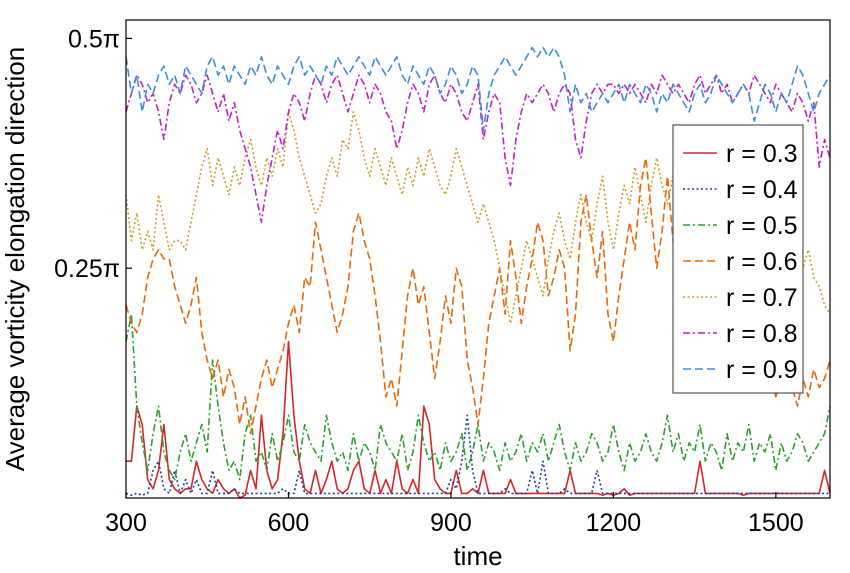 The width and height of the screenshot is (850, 573). What do you see at coordinates (93, 154) in the screenshot?
I see `y-axis-ticks: 0.25π 0.5π` at bounding box center [93, 154].